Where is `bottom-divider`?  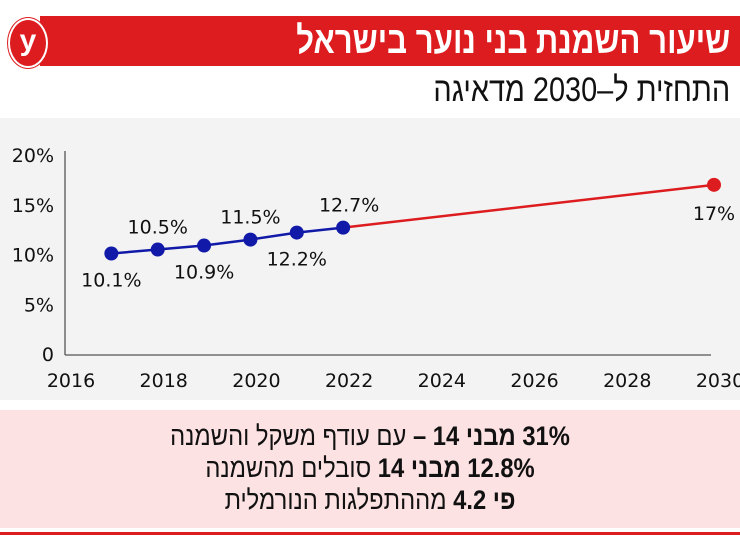
bottom-divider is located at coordinates (370, 533).